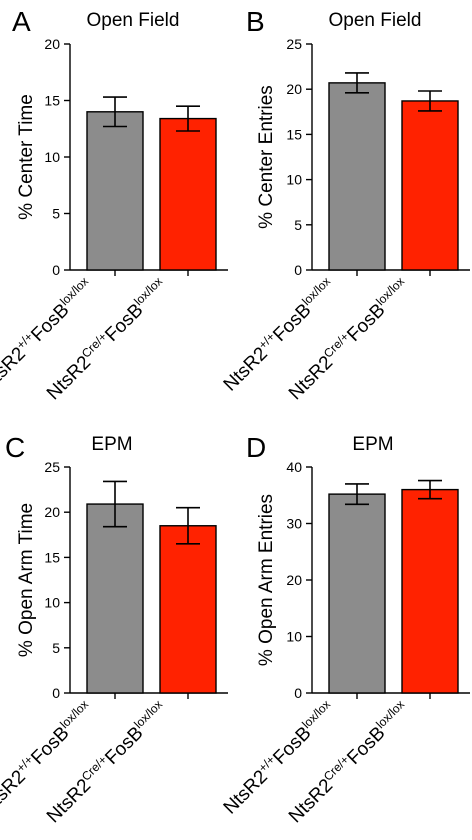  What do you see at coordinates (255, 21) in the screenshot?
I see `panel-letter: B` at bounding box center [255, 21].